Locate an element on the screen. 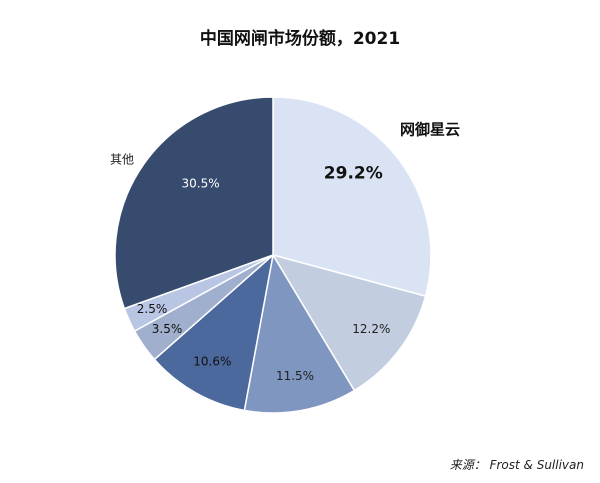 The width and height of the screenshot is (600, 483). chart-title: 中国网闸市场份额，2021 is located at coordinates (300, 39).